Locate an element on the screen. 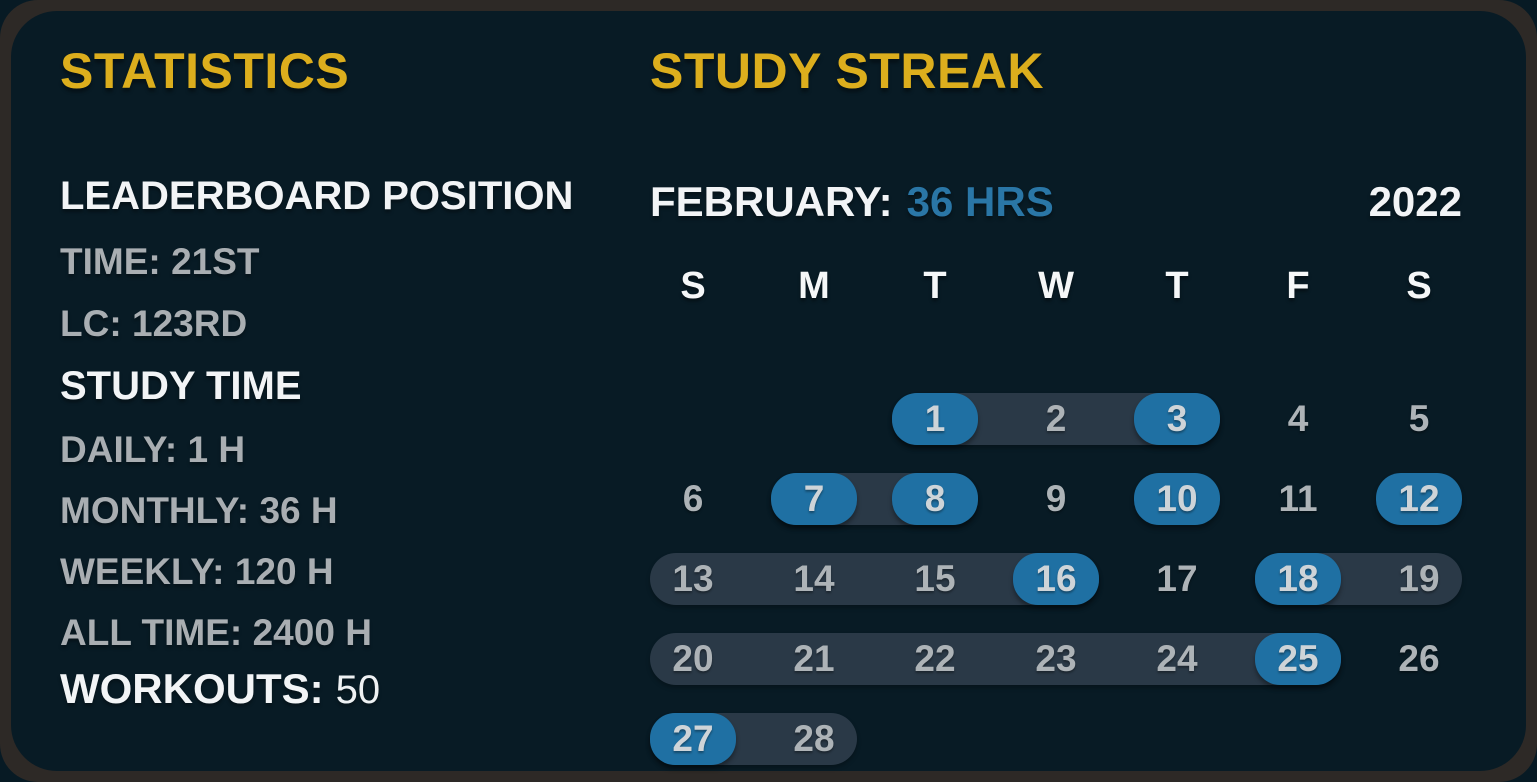 The width and height of the screenshot is (1537, 782). calendar-day: 28 is located at coordinates (814, 738).